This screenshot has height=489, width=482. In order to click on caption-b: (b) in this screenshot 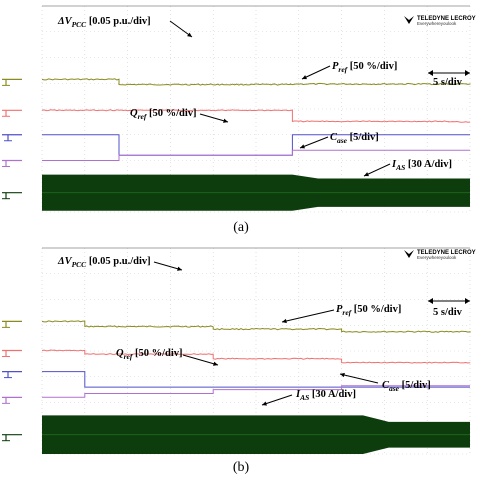, I will do `click(241, 467)`.